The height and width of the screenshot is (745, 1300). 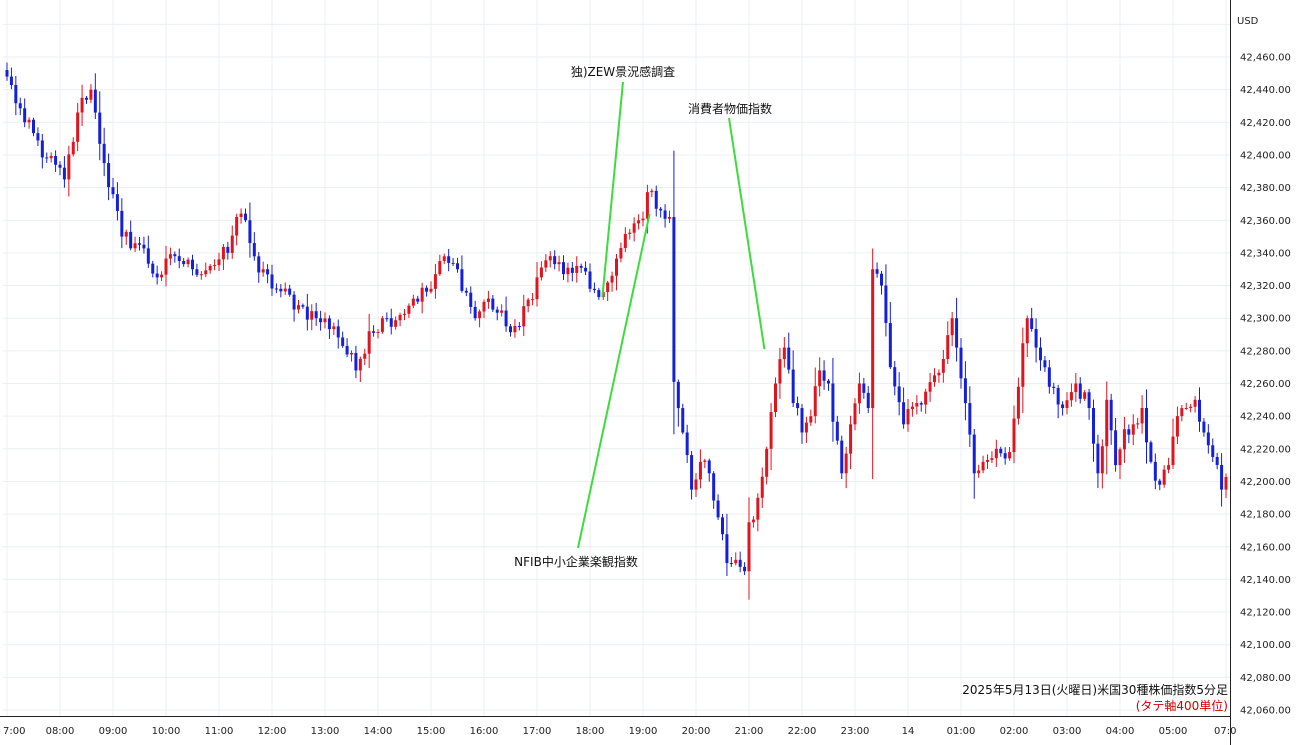 What do you see at coordinates (1182, 705) in the screenshot?
I see `chart-caption-sub: (タテ軸400単位)` at bounding box center [1182, 705].